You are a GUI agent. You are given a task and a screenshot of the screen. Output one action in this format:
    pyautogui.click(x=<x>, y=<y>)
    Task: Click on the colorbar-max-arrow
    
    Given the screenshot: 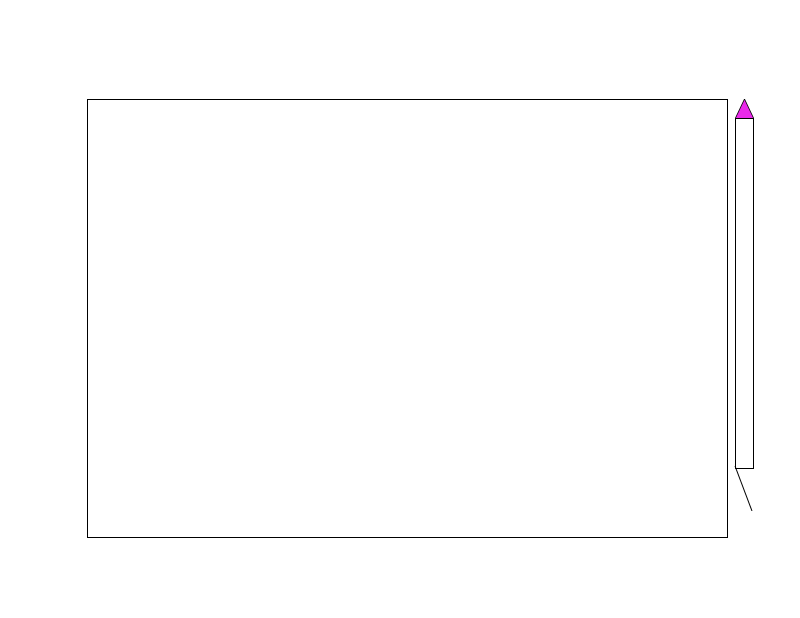 What is the action you would take?
    pyautogui.click(x=744, y=109)
    